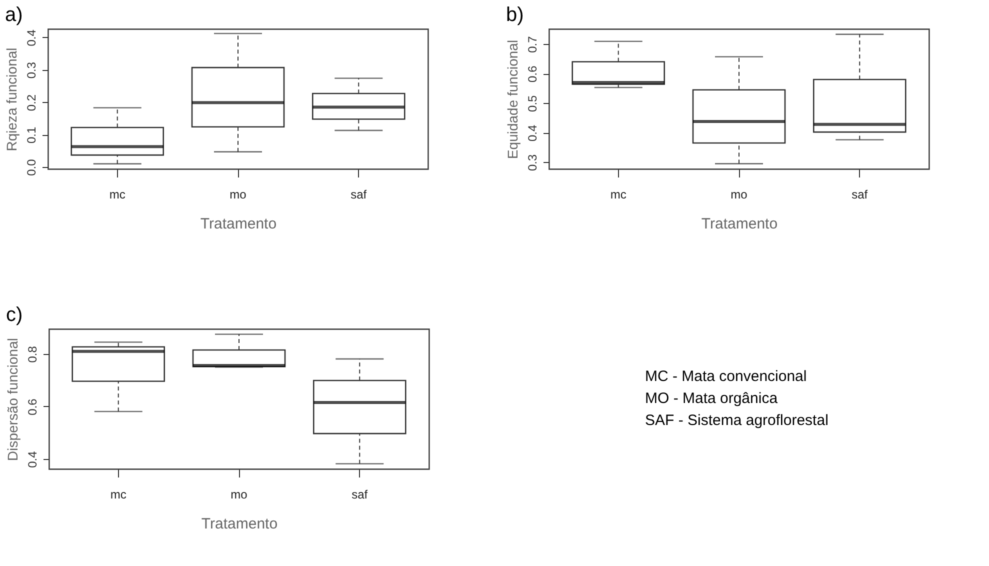 The height and width of the screenshot is (566, 989). I want to click on chart-title: b), so click(515, 15).